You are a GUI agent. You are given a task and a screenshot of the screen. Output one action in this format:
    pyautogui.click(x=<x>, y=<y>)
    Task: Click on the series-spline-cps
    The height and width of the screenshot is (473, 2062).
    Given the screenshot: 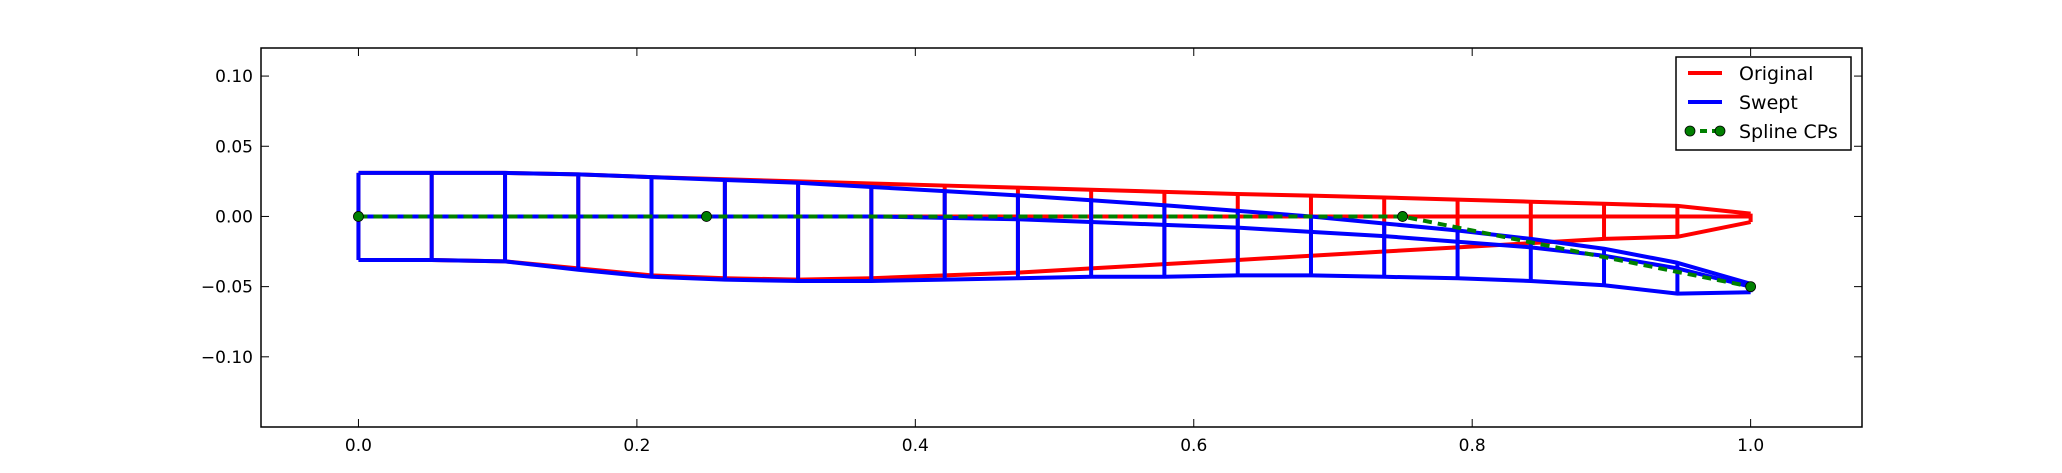 What is the action you would take?
    pyautogui.click(x=1055, y=252)
    